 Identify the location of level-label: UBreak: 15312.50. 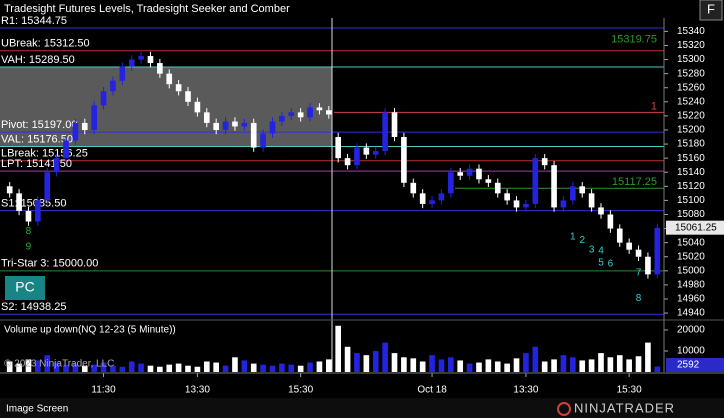
(45, 44).